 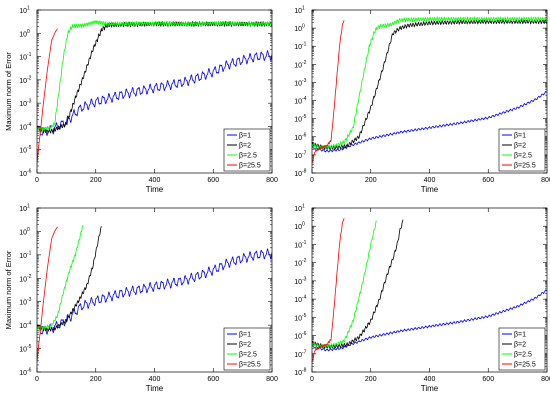 What do you see at coordinates (28, 230) in the screenshot?
I see `y-tick-label-exponent: 0` at bounding box center [28, 230].